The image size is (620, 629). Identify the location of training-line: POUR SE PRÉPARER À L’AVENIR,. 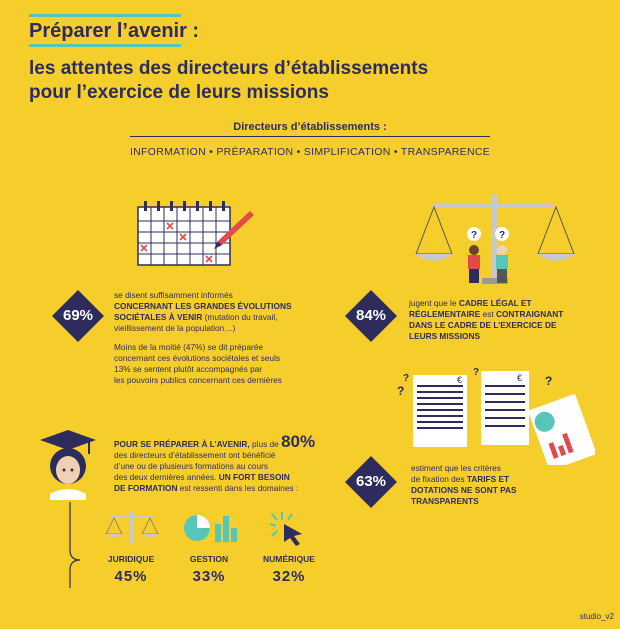
(182, 444).